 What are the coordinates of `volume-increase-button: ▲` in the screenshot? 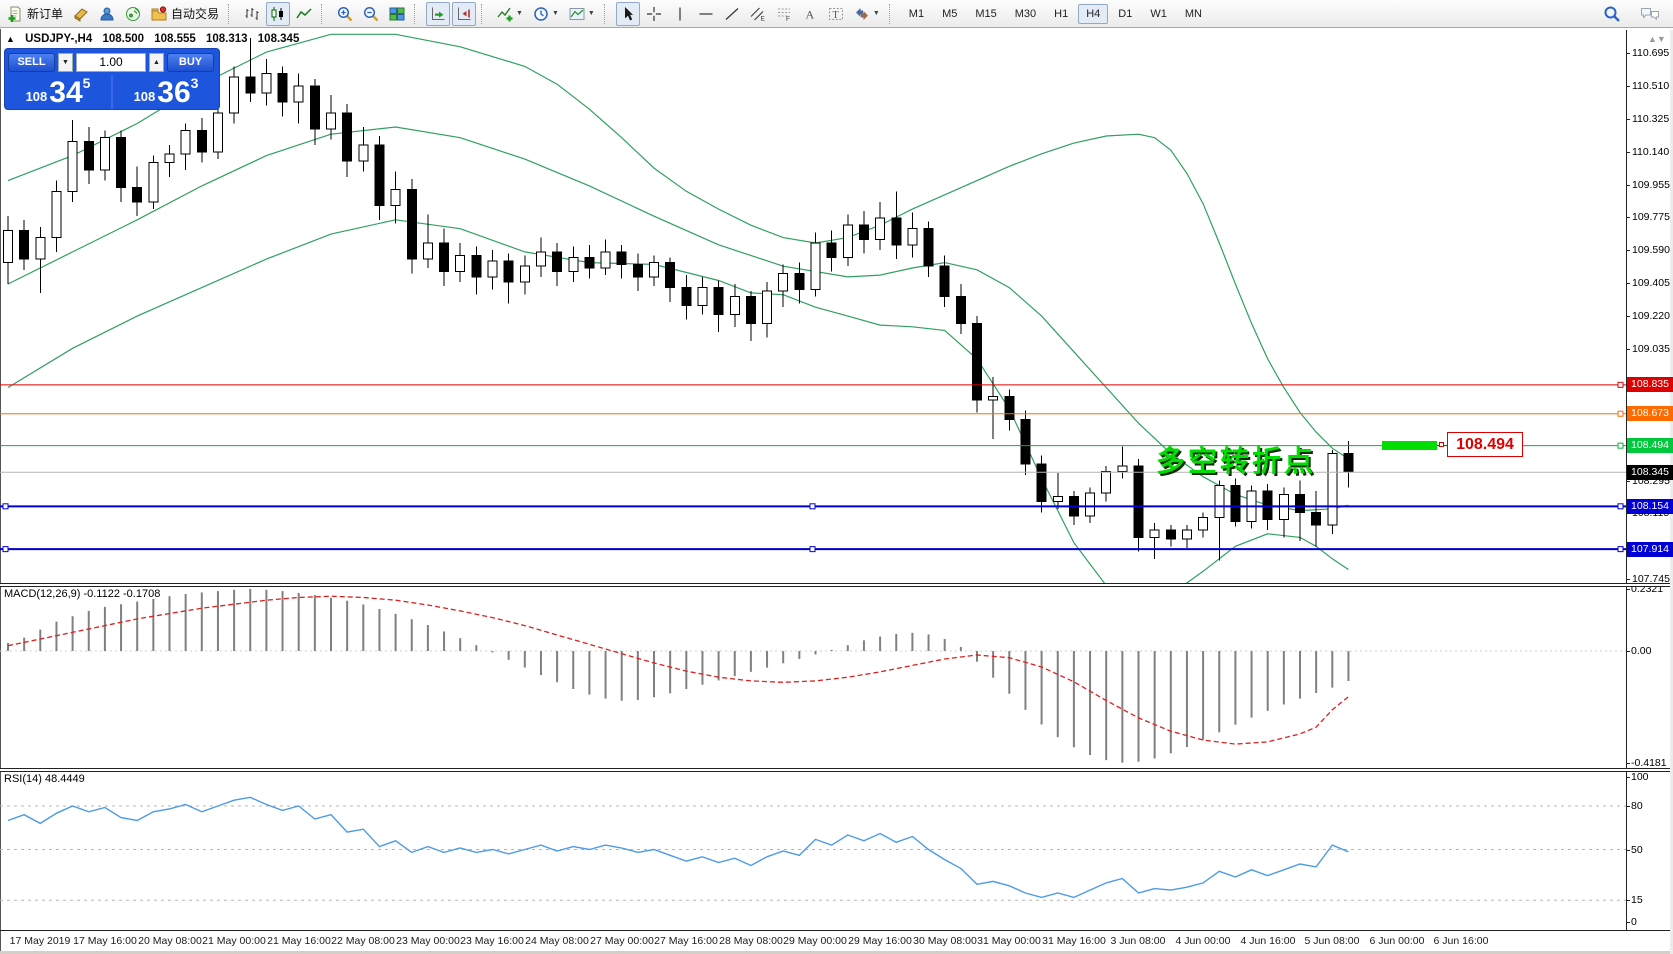 It's located at (156, 62).